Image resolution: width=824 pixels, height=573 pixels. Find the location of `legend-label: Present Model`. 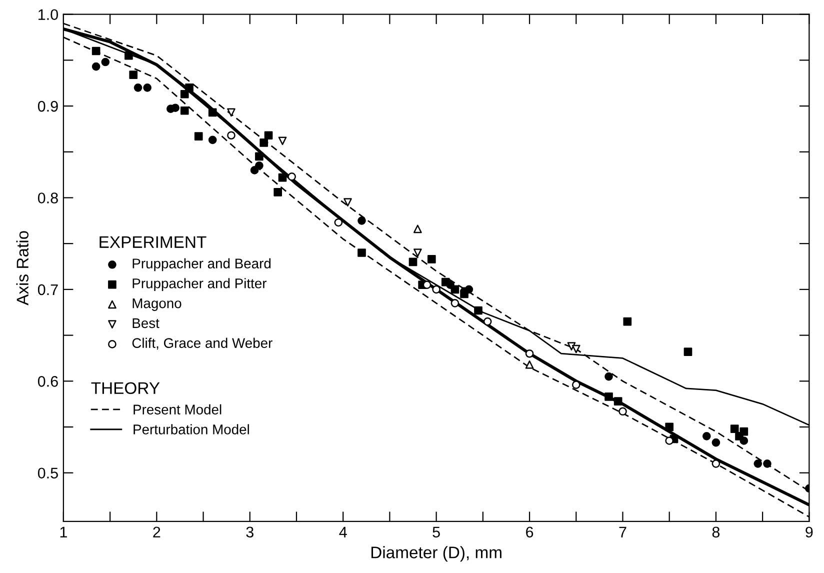

legend-label: Present Model is located at coordinates (178, 409).